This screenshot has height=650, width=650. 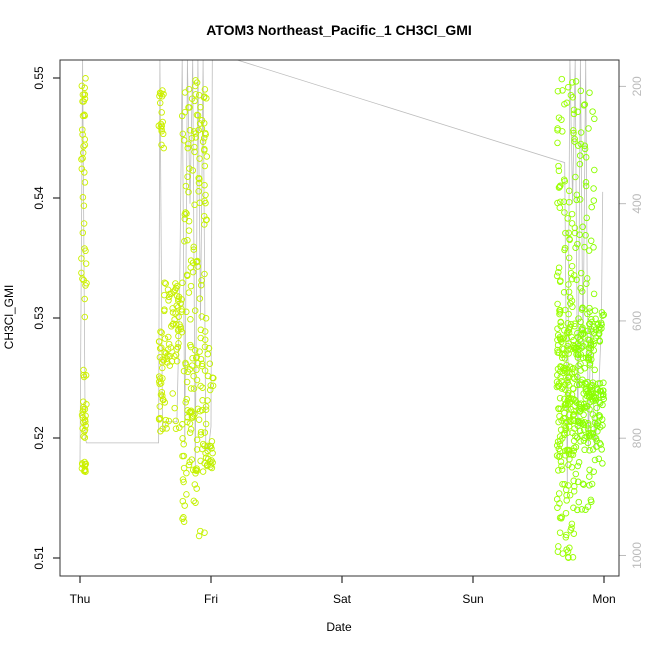 What do you see at coordinates (39, 78) in the screenshot?
I see `y-tick-label: 0.55` at bounding box center [39, 78].